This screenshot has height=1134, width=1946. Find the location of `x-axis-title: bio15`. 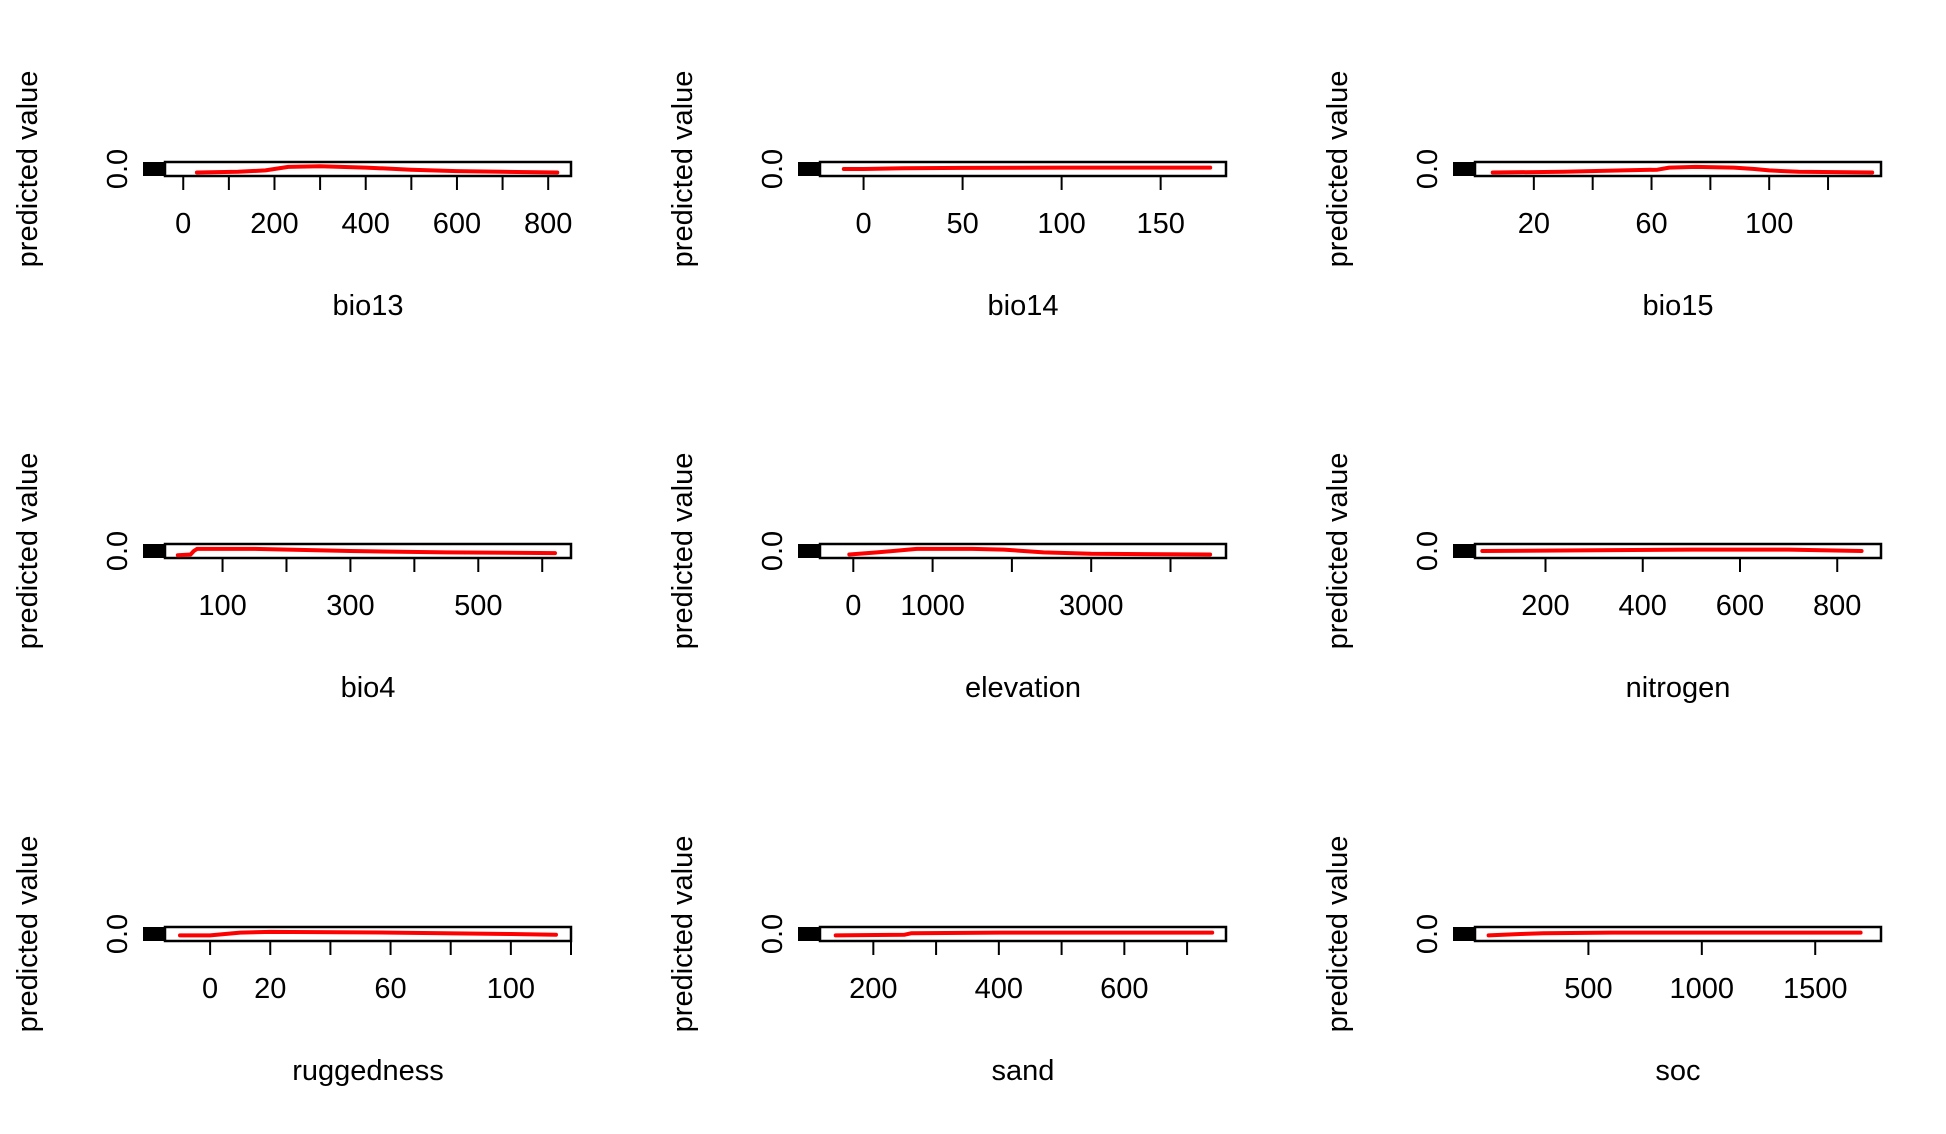

x-axis-title: bio15 is located at coordinates (1678, 306).